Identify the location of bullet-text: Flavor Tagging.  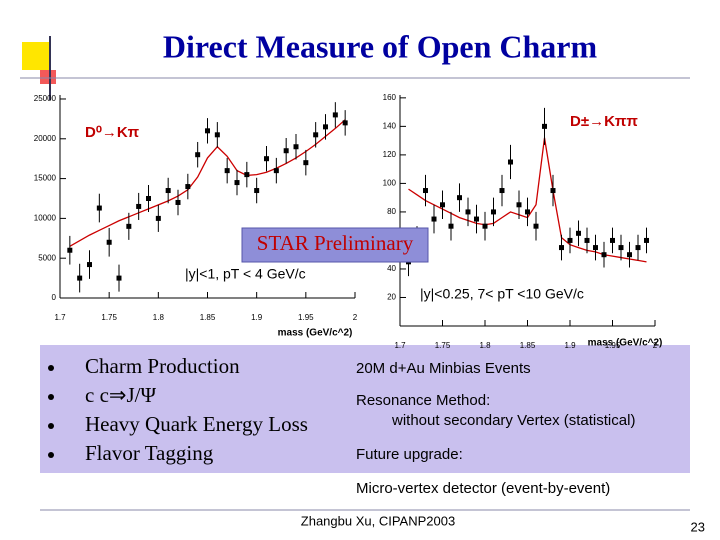
(149, 453).